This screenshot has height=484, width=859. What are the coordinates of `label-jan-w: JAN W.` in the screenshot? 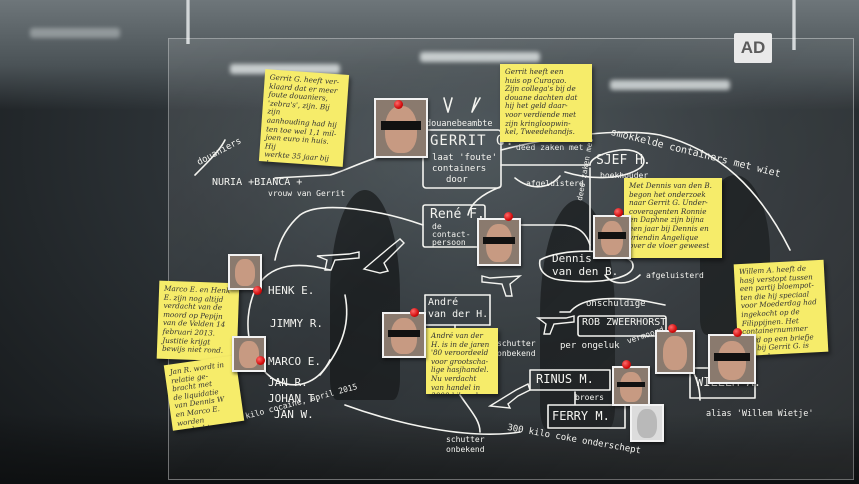 It's located at (294, 414).